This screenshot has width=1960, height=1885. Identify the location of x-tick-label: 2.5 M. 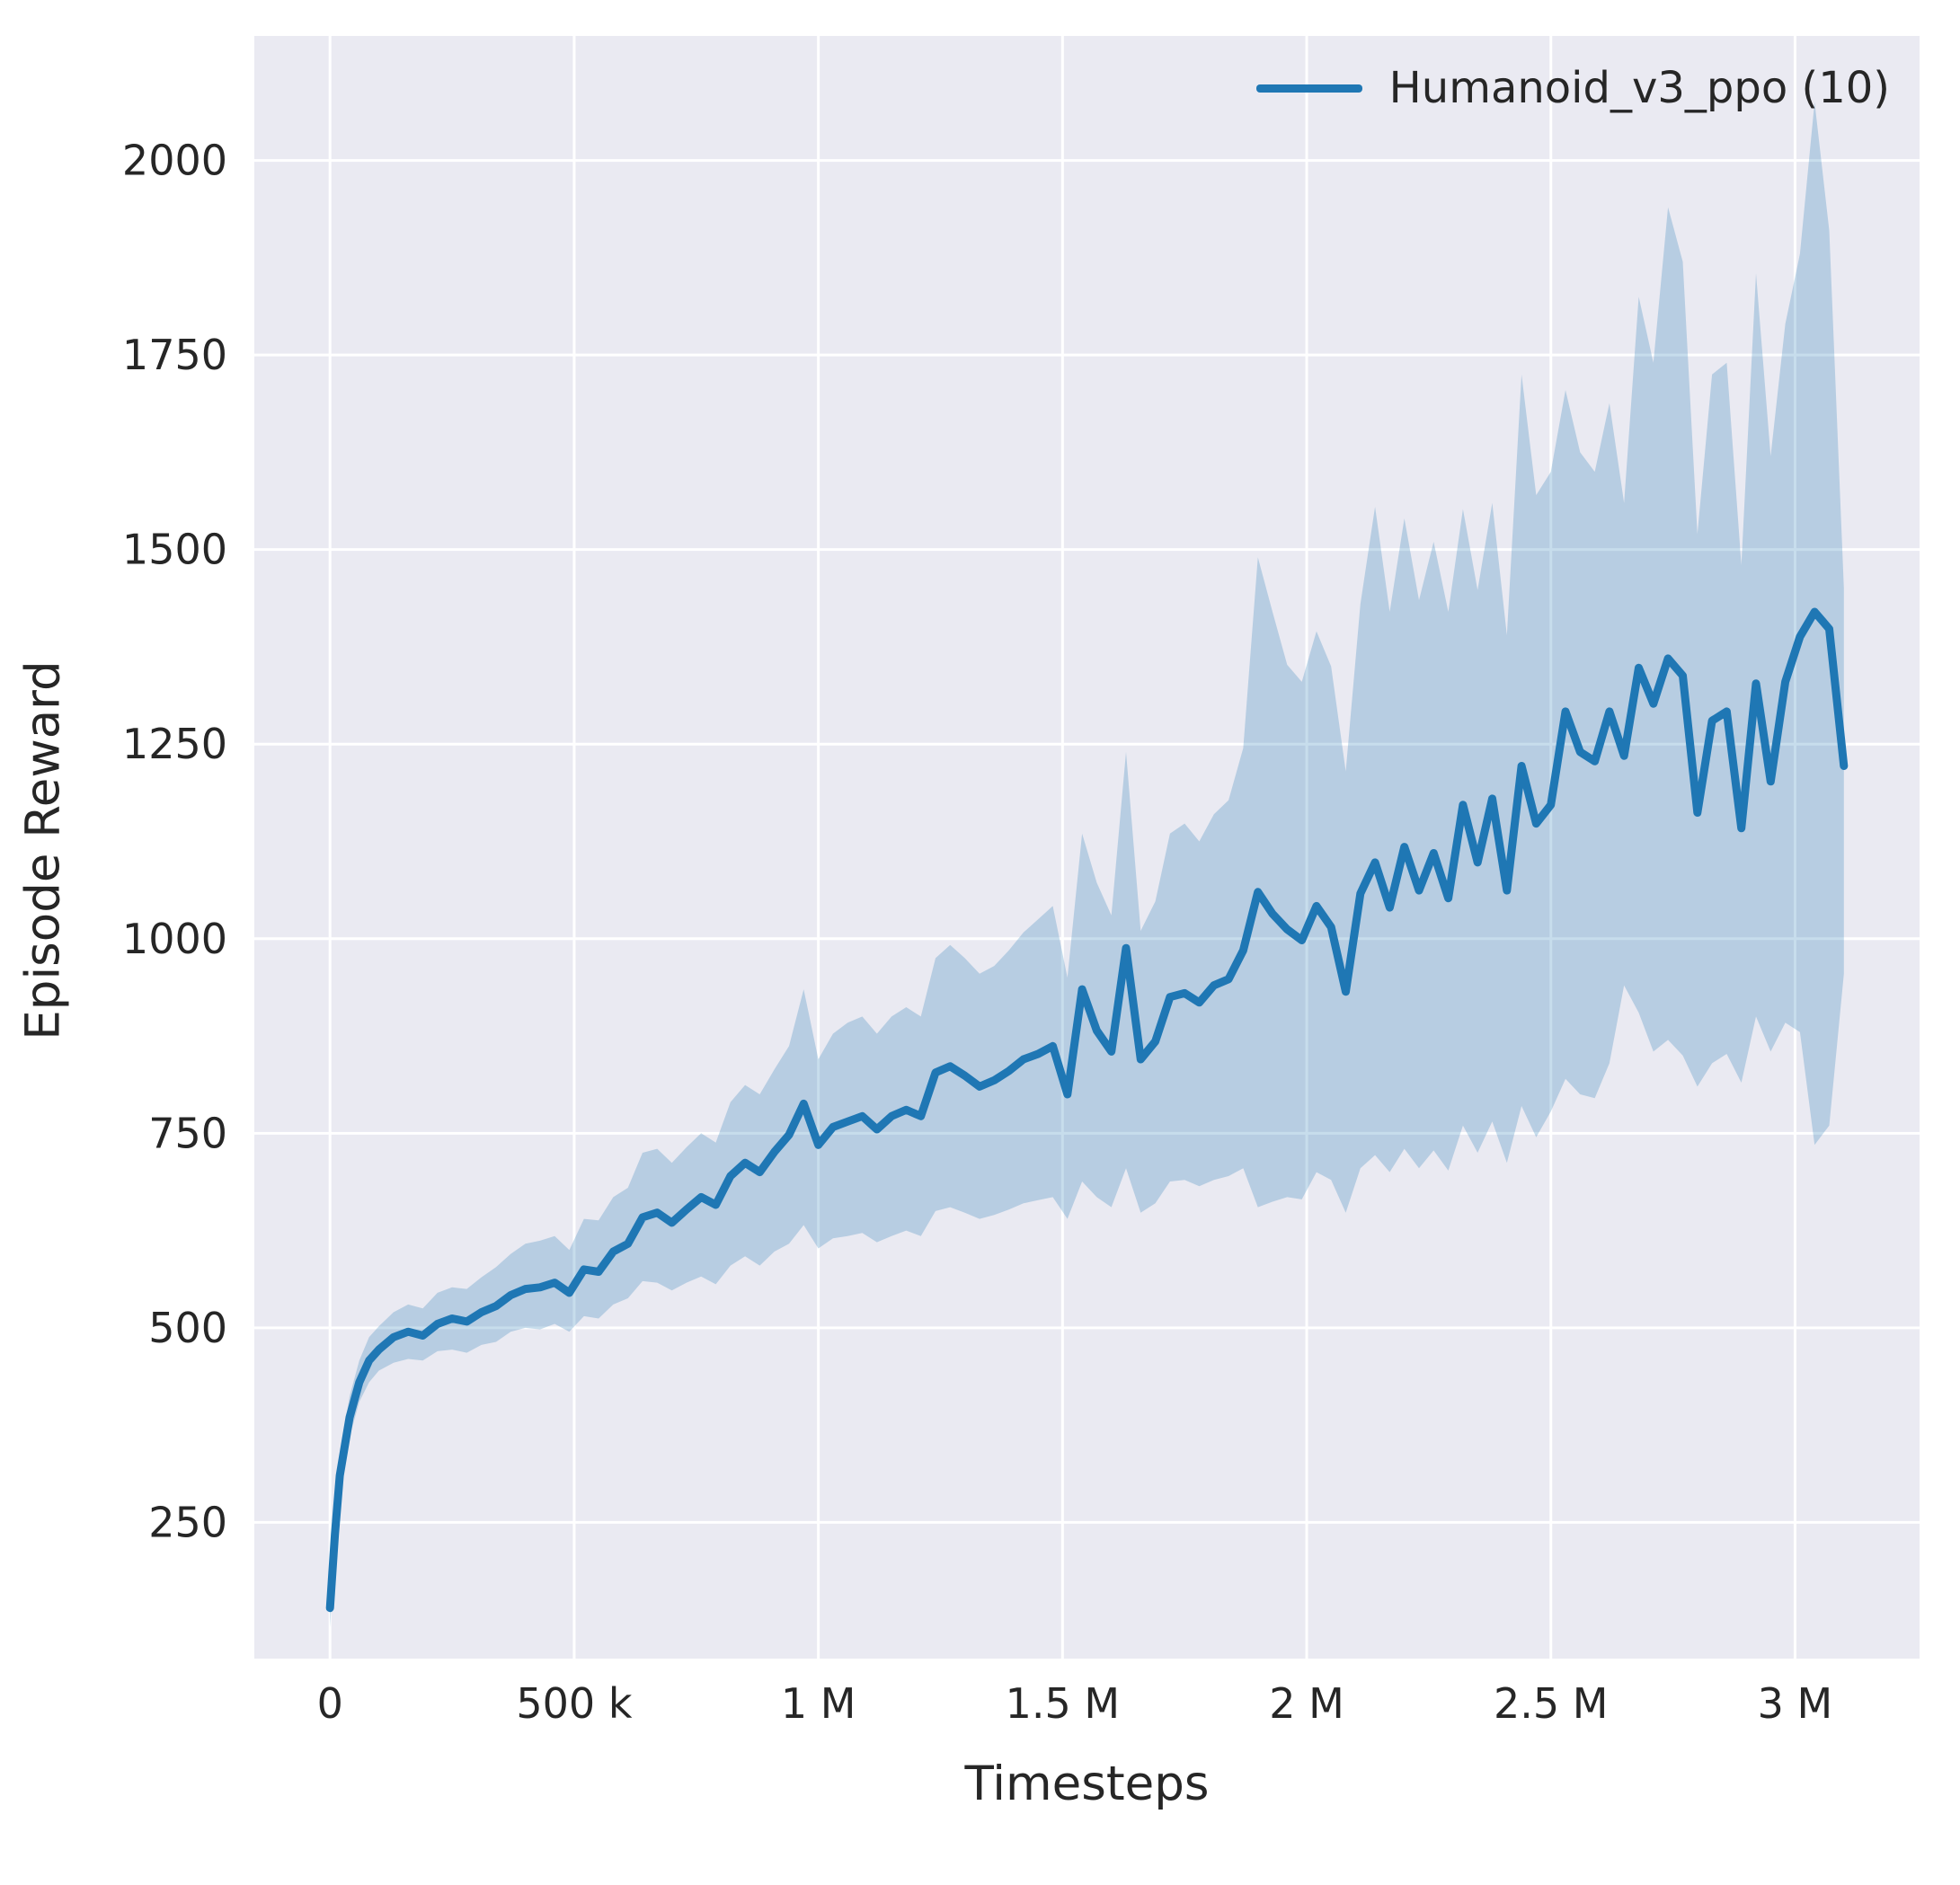
(1551, 1703).